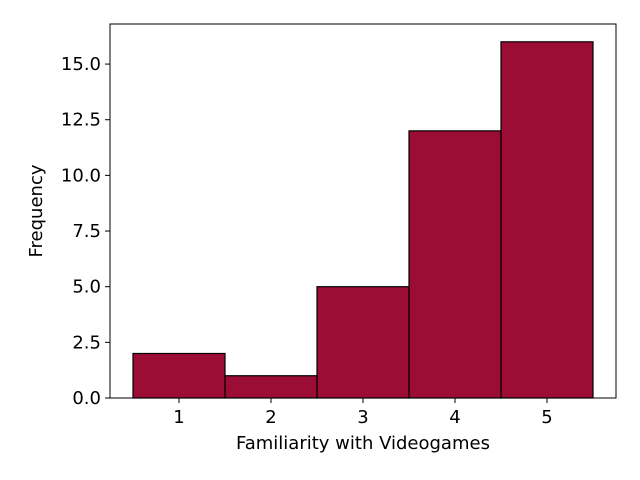  I want to click on y-tick-label-2: 5.0, so click(86, 287).